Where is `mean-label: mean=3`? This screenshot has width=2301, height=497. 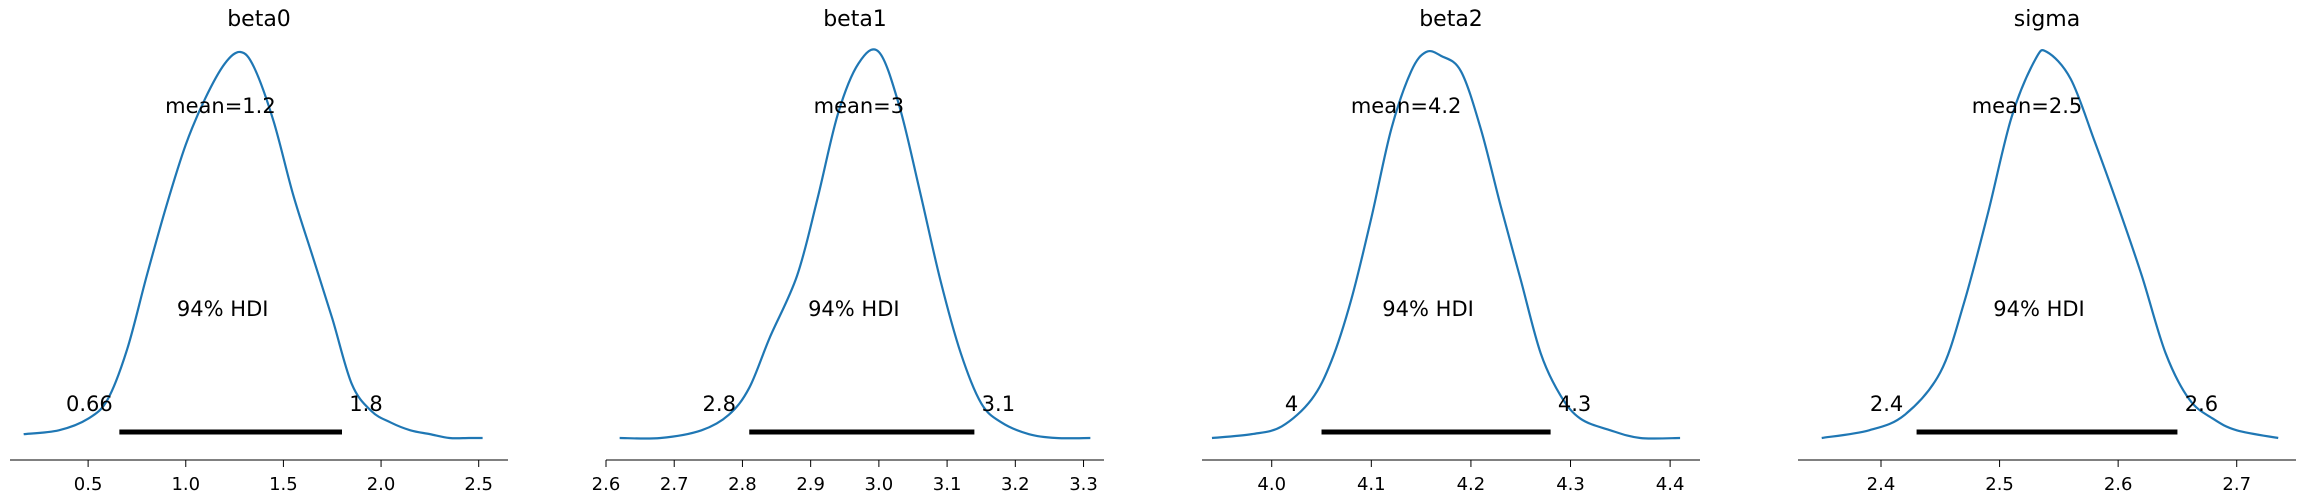 mean-label: mean=3 is located at coordinates (859, 106).